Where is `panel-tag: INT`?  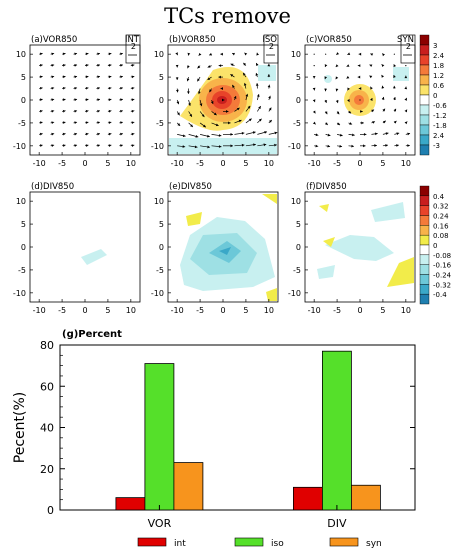
panel-tag: INT is located at coordinates (132, 40).